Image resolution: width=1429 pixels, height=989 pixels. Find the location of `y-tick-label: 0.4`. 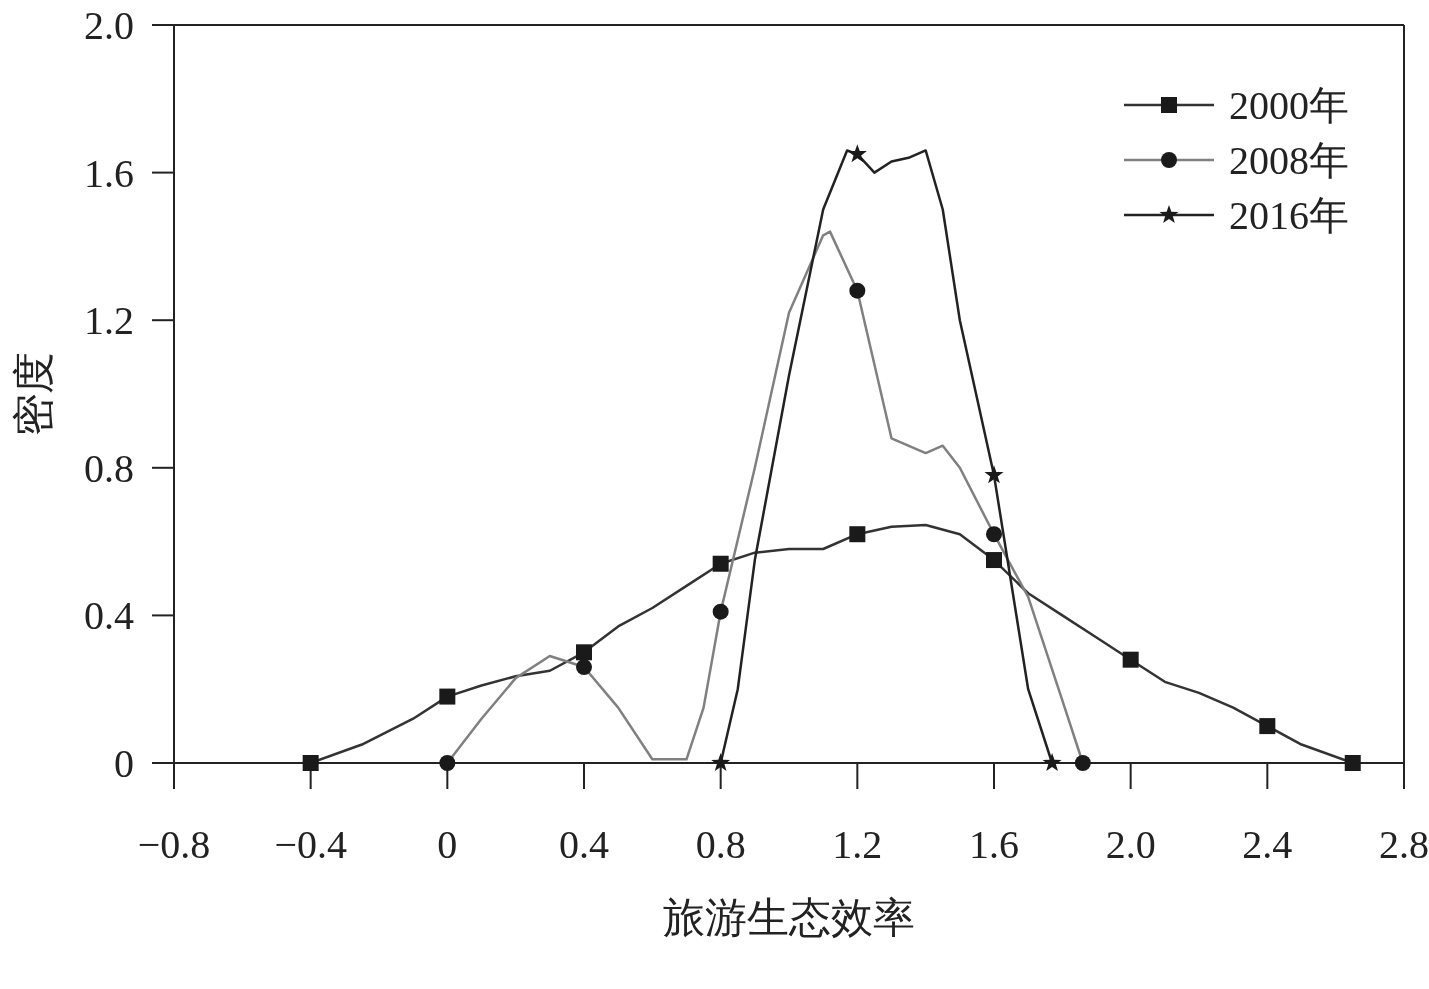

y-tick-label: 0.4 is located at coordinates (109, 616).